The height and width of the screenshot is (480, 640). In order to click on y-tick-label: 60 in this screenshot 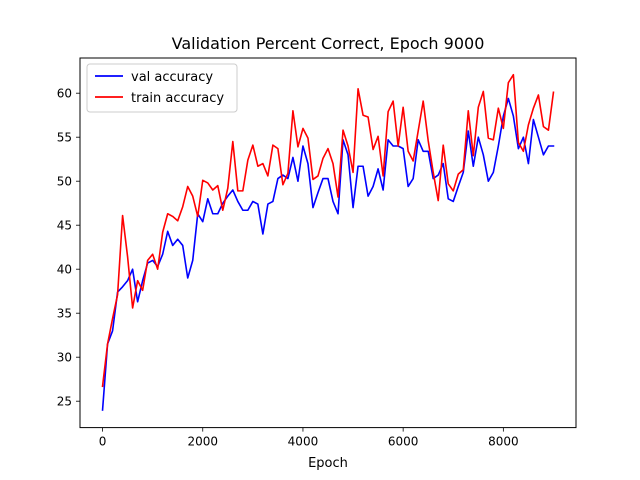, I will do `click(64, 94)`.